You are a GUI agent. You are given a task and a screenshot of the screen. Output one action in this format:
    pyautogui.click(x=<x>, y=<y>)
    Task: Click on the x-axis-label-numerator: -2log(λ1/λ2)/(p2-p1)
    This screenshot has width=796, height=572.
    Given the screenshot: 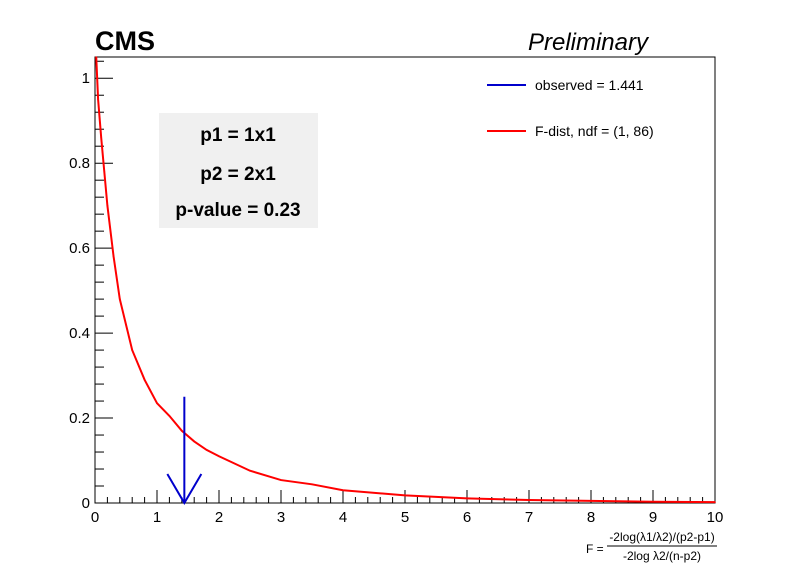 What is the action you would take?
    pyautogui.click(x=661, y=537)
    